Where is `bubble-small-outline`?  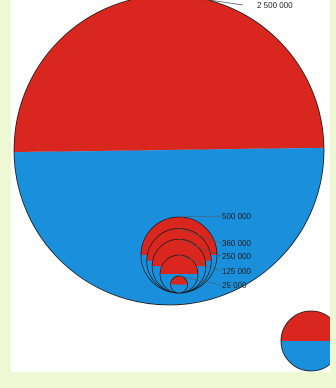 bubble-small-outline is located at coordinates (305, 341).